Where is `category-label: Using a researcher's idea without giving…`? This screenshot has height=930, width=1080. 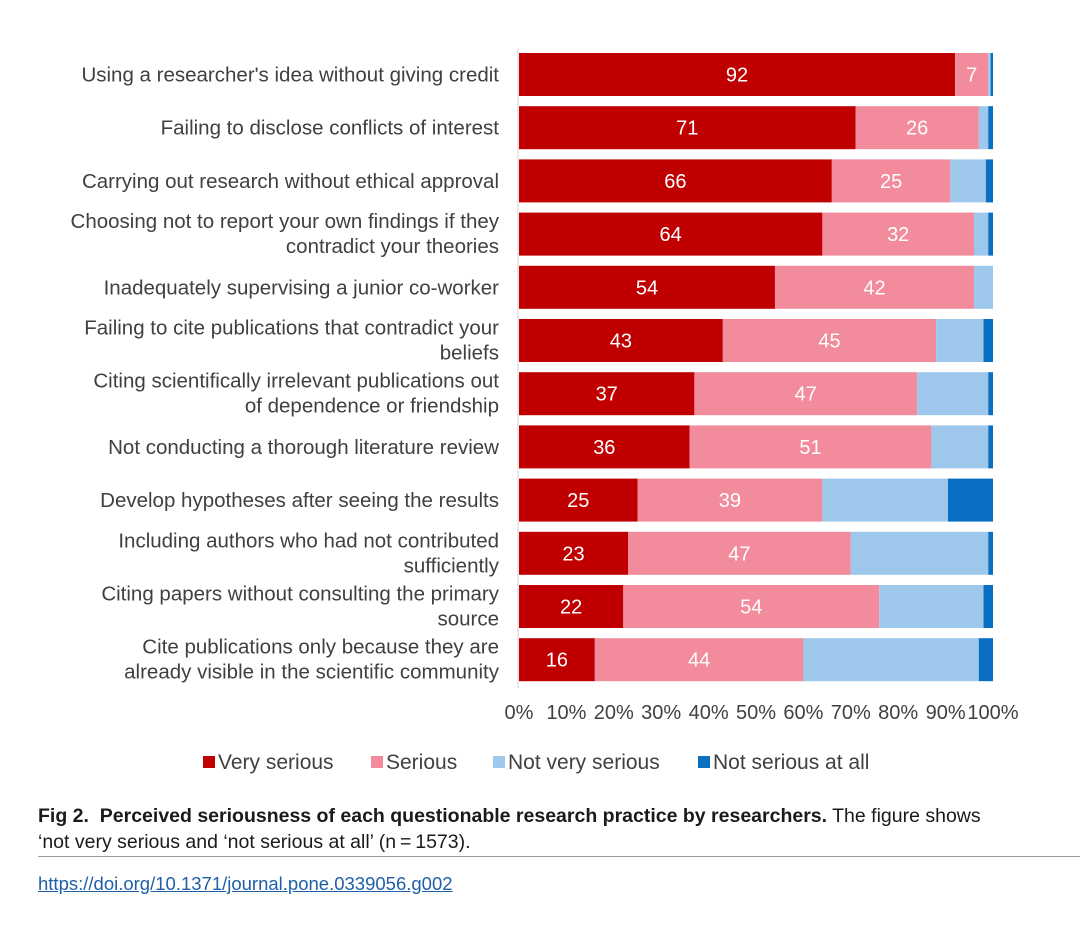 category-label: Using a researcher's idea without giving… is located at coordinates (290, 75).